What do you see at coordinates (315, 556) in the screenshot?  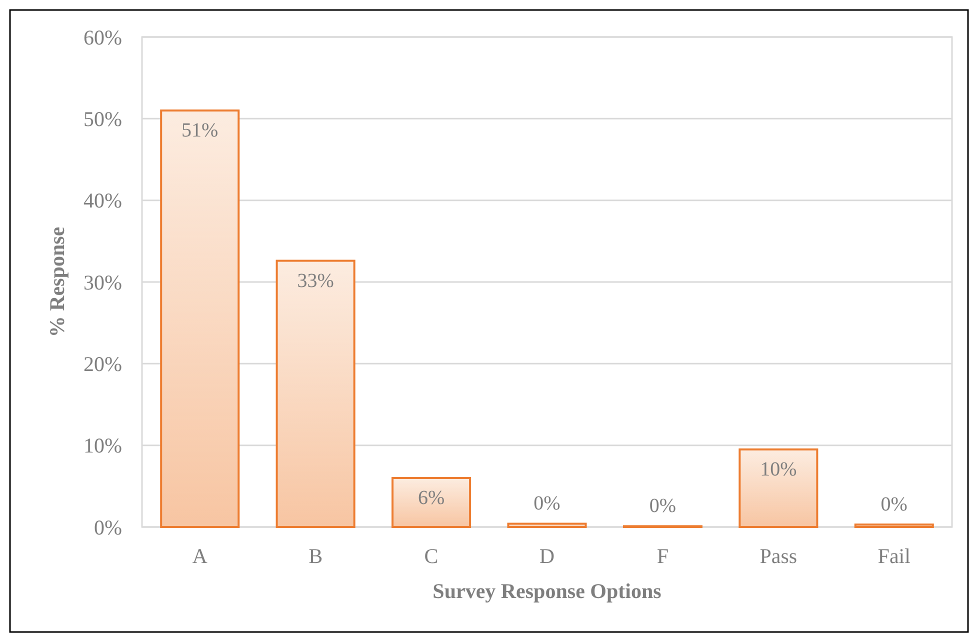 I see `x-tick-label: B` at bounding box center [315, 556].